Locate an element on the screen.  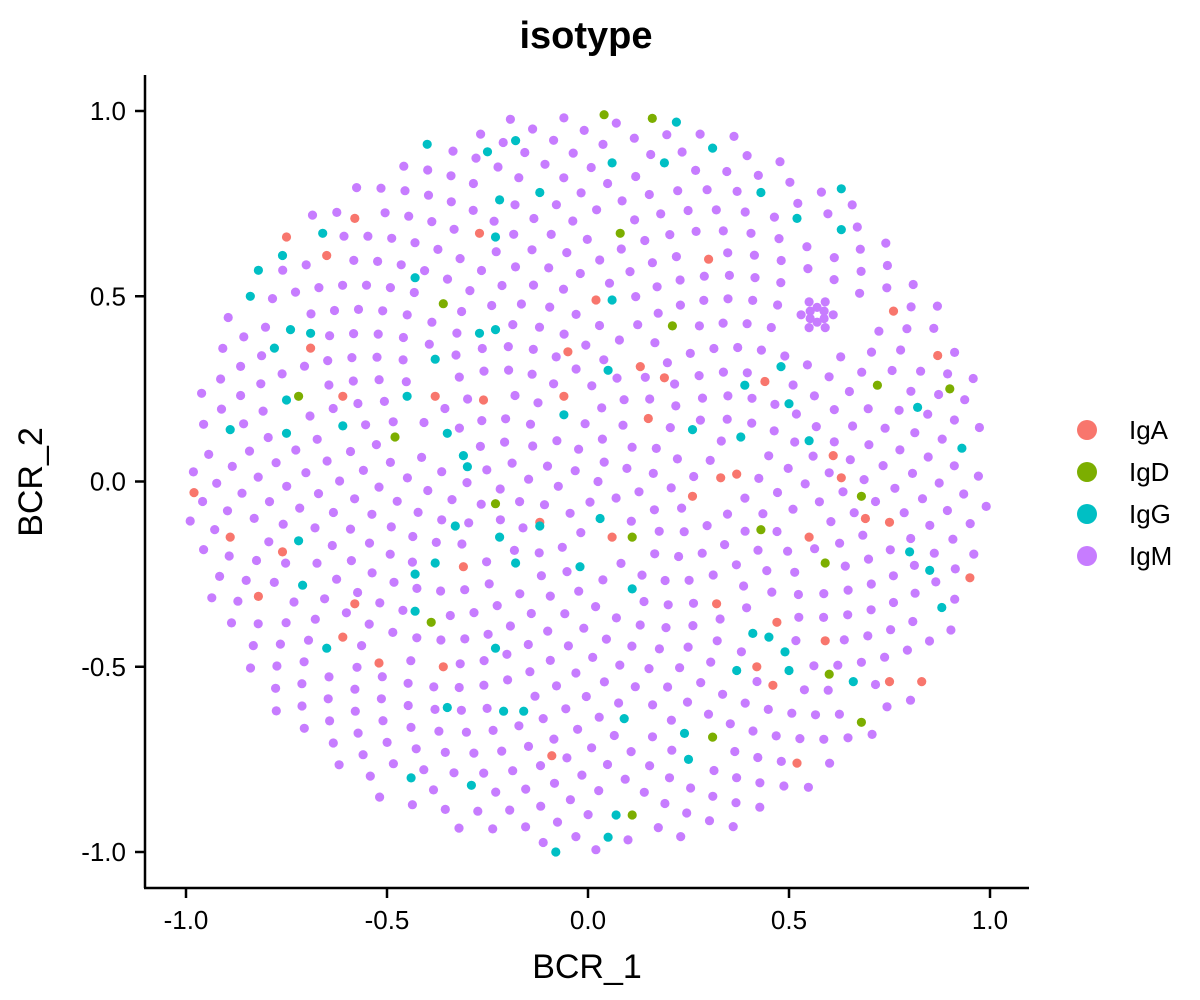
x-tick-label: 1.0 is located at coordinates (990, 920).